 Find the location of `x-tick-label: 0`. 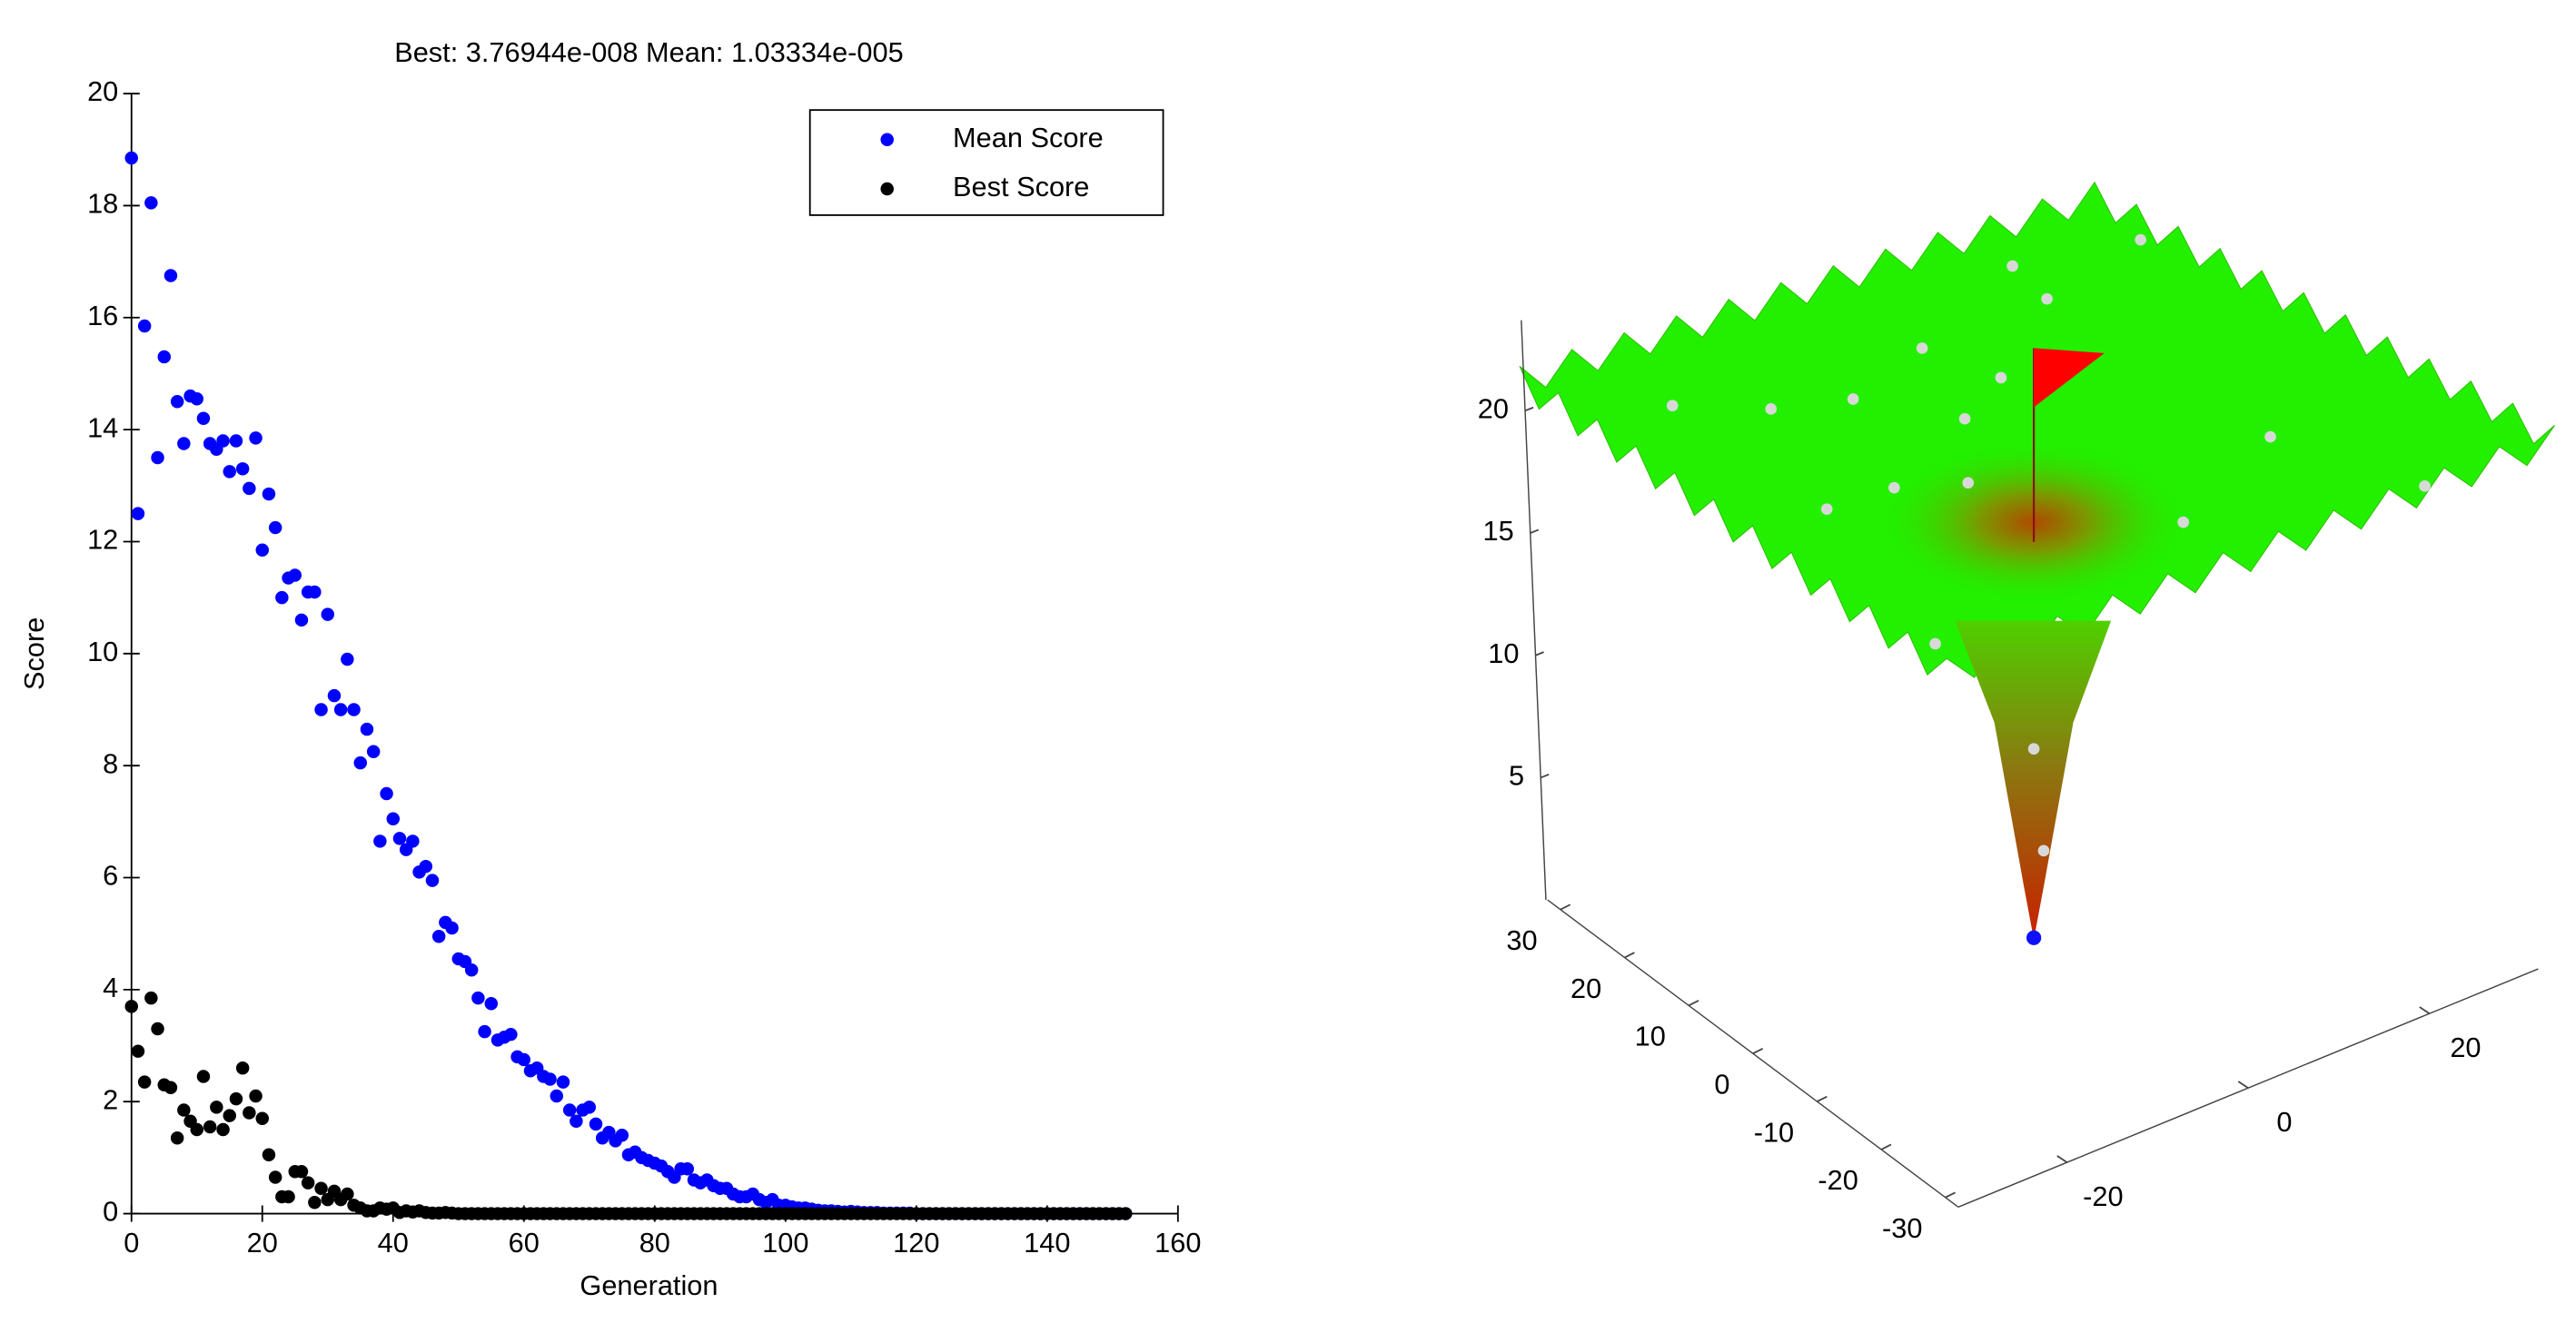

x-tick-label: 0 is located at coordinates (2284, 1122).